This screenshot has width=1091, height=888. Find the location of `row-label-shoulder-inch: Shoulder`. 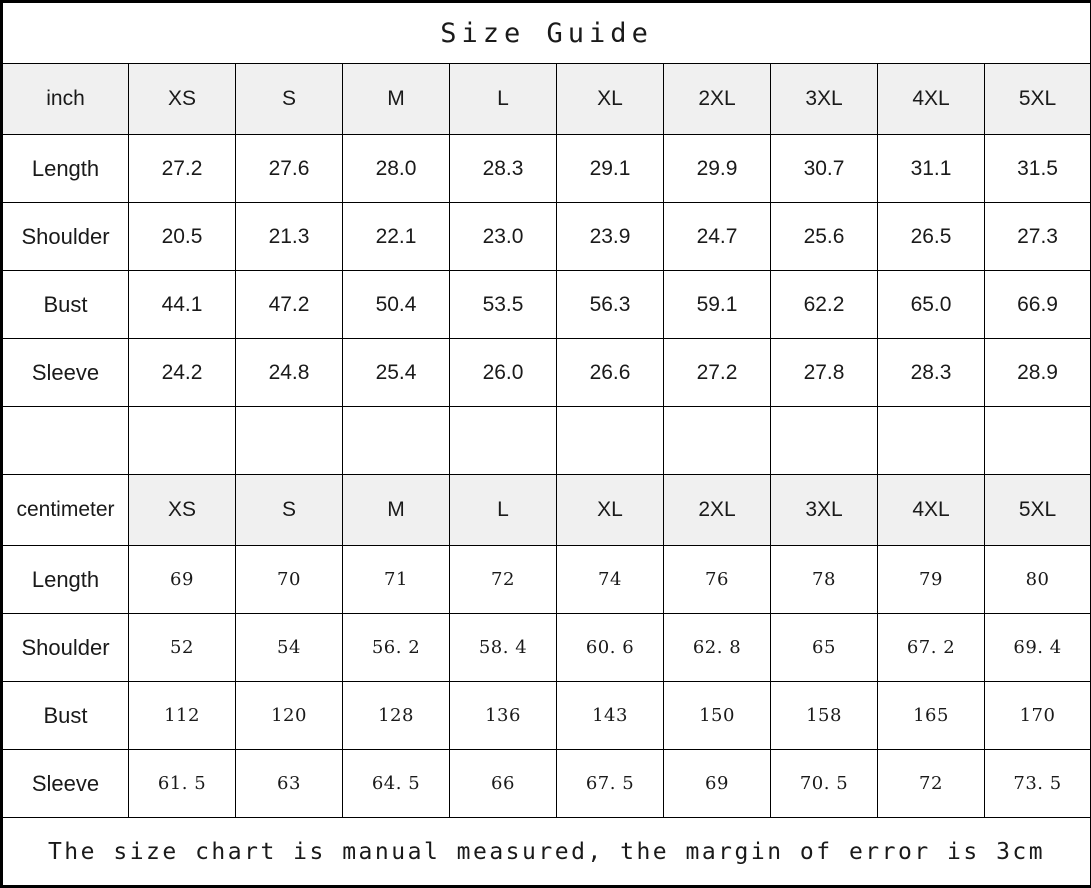

row-label-shoulder-inch: Shoulder is located at coordinates (65, 237).